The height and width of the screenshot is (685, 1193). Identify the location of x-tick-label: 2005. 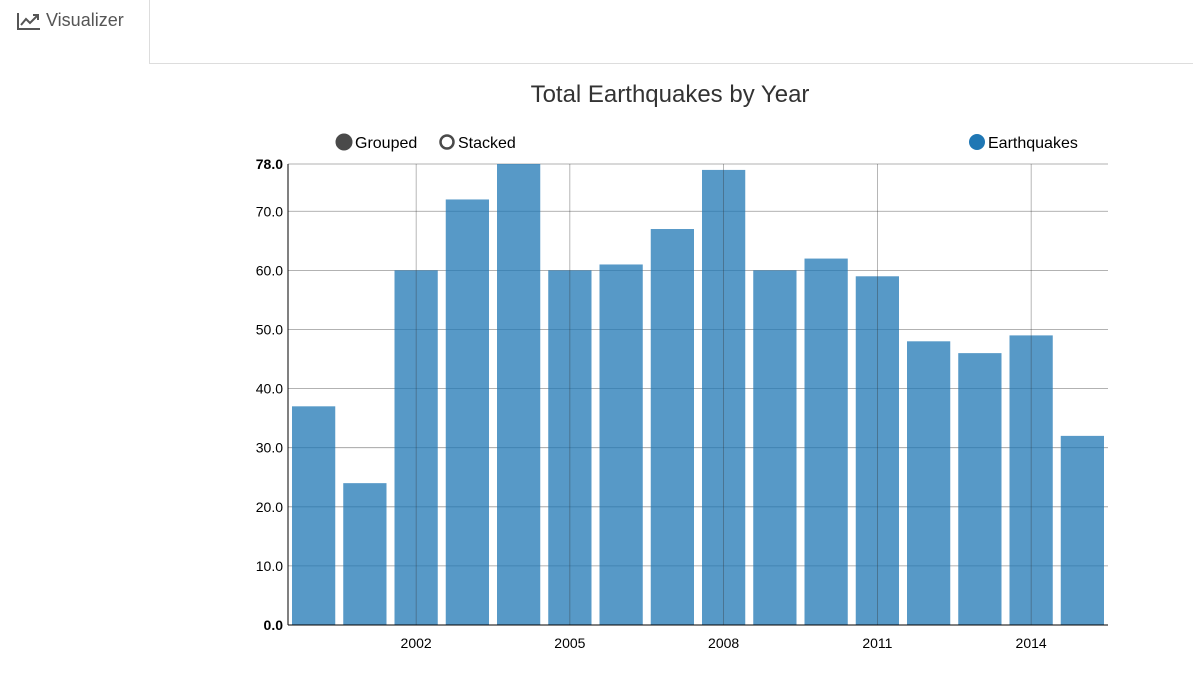
(569, 643).